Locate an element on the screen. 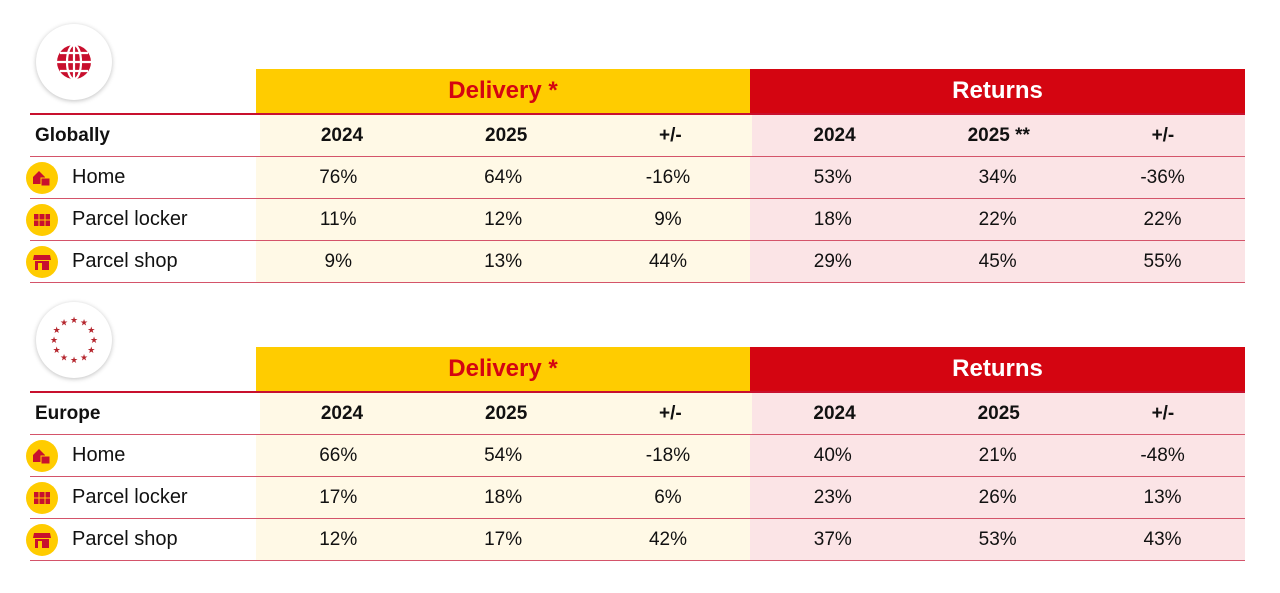 The width and height of the screenshot is (1280, 593). table-cell: 6% is located at coordinates (668, 497).